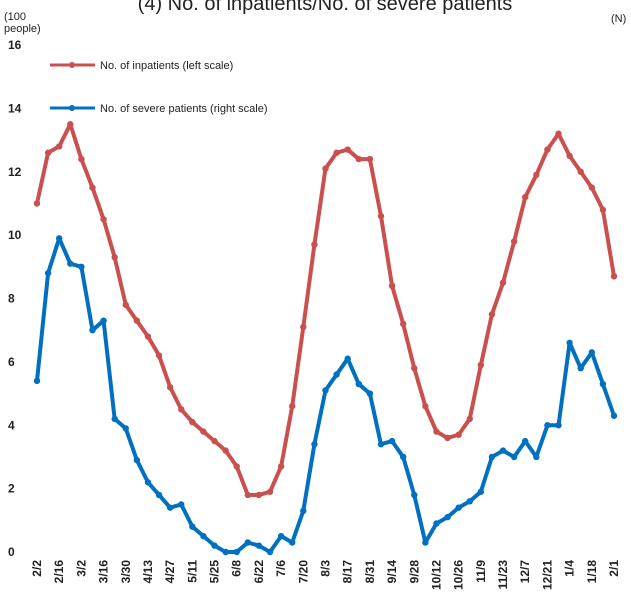 This screenshot has width=631, height=601. What do you see at coordinates (22, 23) in the screenshot?
I see `y-axis-label: (100 people)` at bounding box center [22, 23].